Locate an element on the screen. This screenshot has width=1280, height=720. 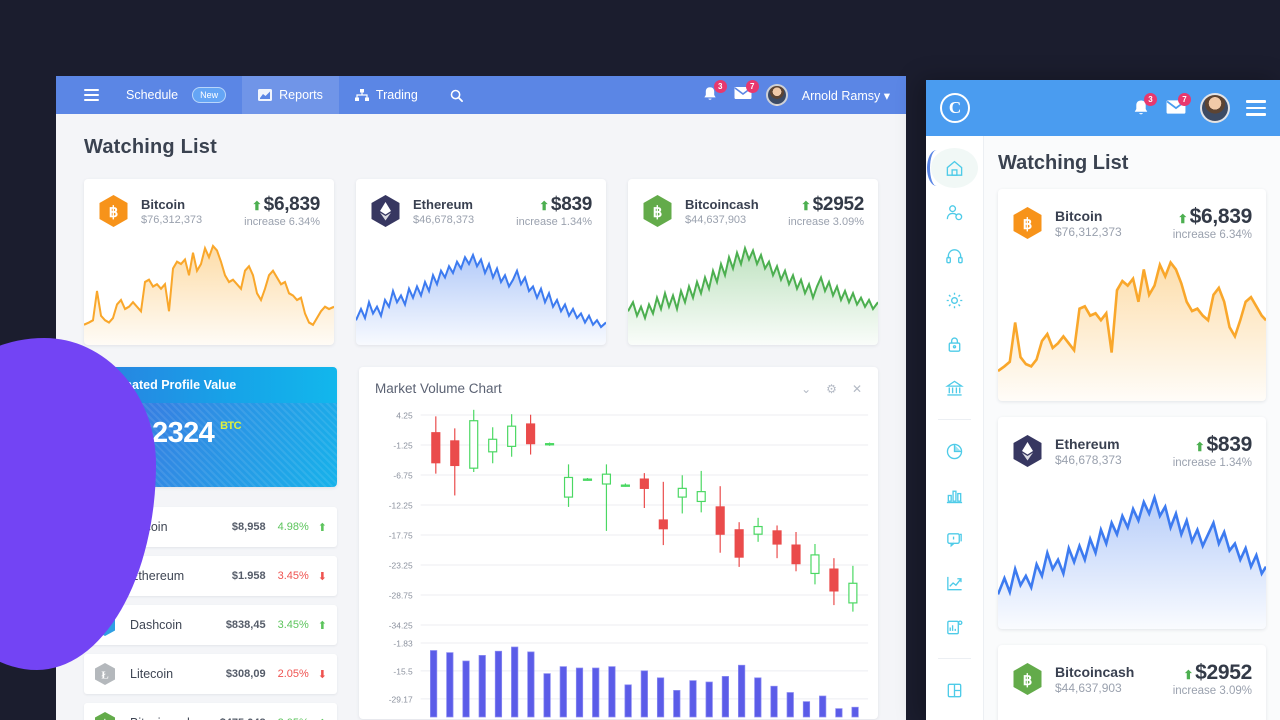
nav-item-schedule: Schedule New is located at coordinates (176, 95).